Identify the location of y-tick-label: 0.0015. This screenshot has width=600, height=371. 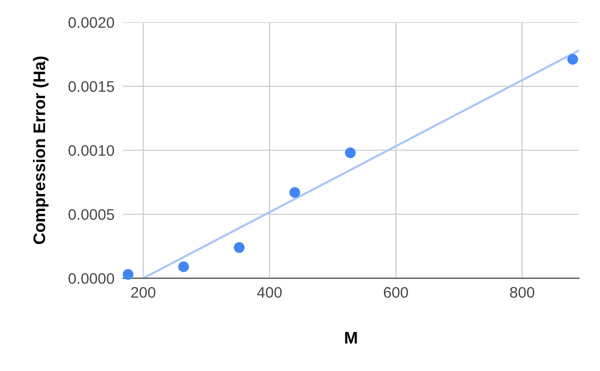
(91, 86).